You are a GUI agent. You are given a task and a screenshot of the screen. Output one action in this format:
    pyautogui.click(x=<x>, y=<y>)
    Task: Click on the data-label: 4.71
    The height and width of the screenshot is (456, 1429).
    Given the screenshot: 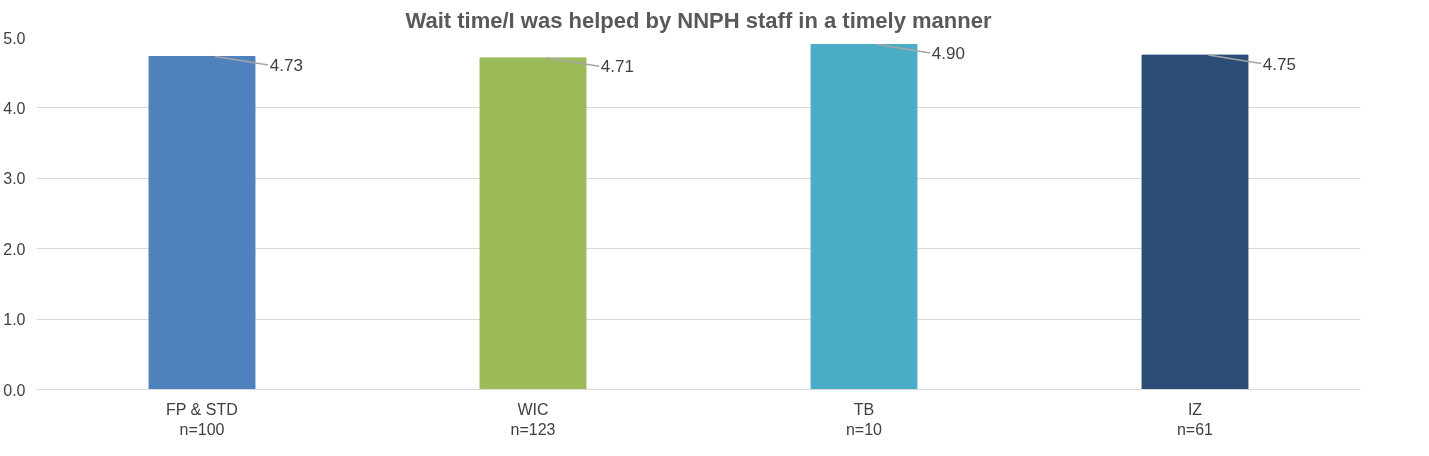 What is the action you would take?
    pyautogui.click(x=617, y=67)
    